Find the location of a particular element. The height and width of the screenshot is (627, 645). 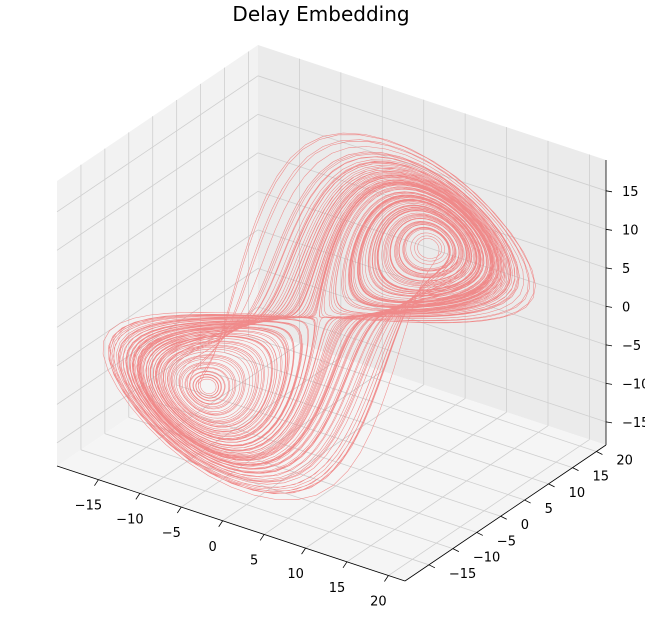

x-tick-label: 10 is located at coordinates (295, 574).